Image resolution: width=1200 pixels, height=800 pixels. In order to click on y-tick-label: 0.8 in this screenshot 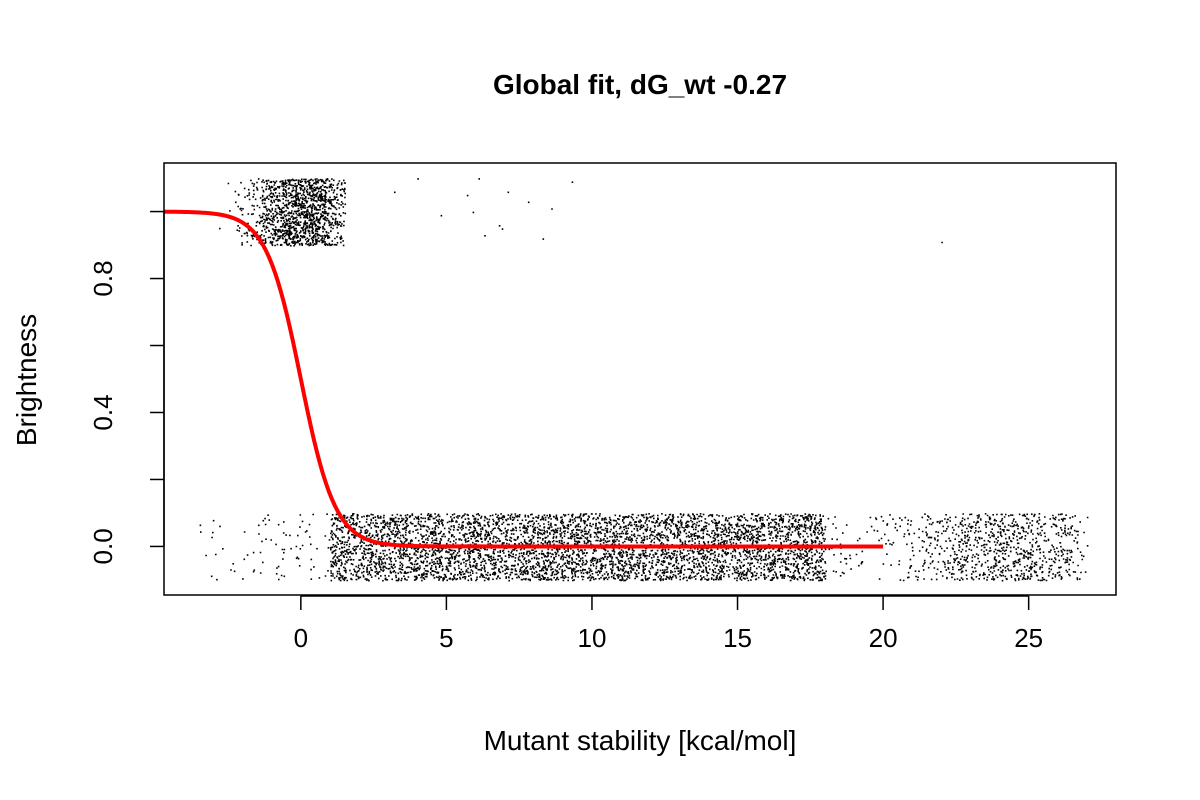, I will do `click(103, 278)`.